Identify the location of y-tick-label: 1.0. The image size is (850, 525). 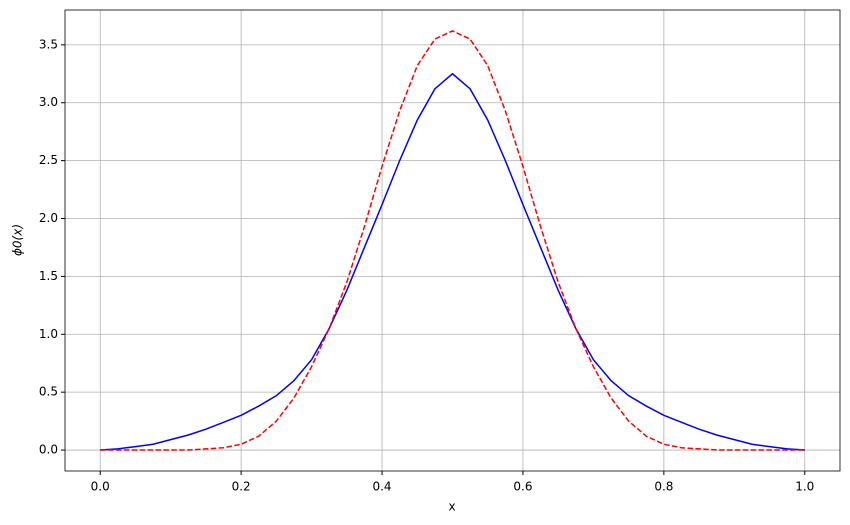
(48, 334).